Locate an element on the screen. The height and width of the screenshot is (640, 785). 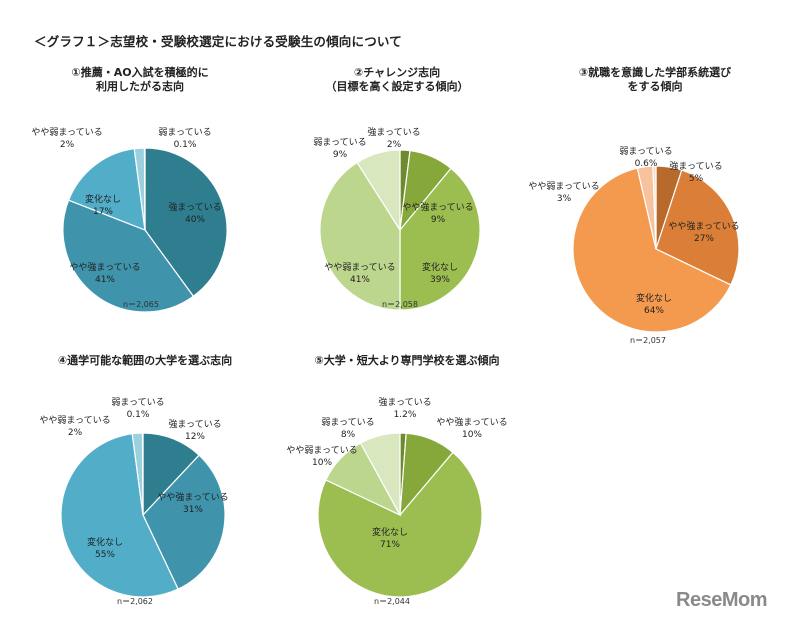
slice-label: 変化なし 55% is located at coordinates (105, 548).